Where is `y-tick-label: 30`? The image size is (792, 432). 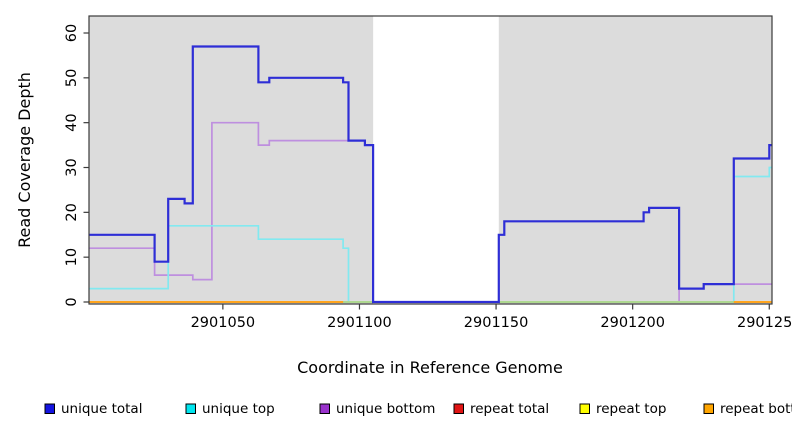 y-tick-label: 30 is located at coordinates (72, 167).